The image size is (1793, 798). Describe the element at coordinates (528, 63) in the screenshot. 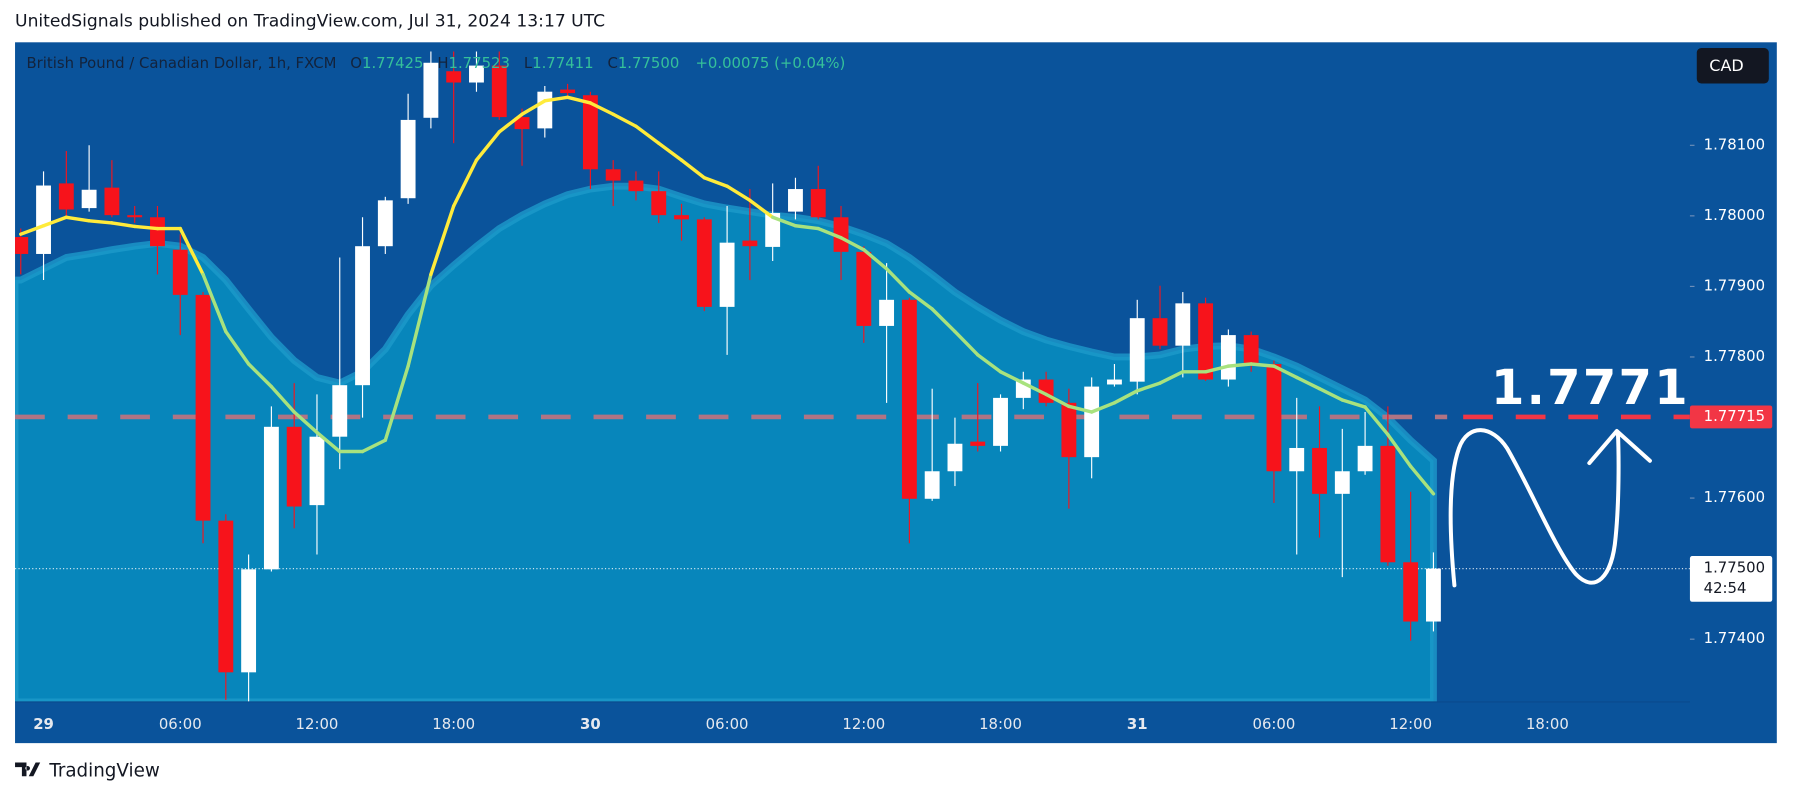

I see `ohlc-label: L` at that location.